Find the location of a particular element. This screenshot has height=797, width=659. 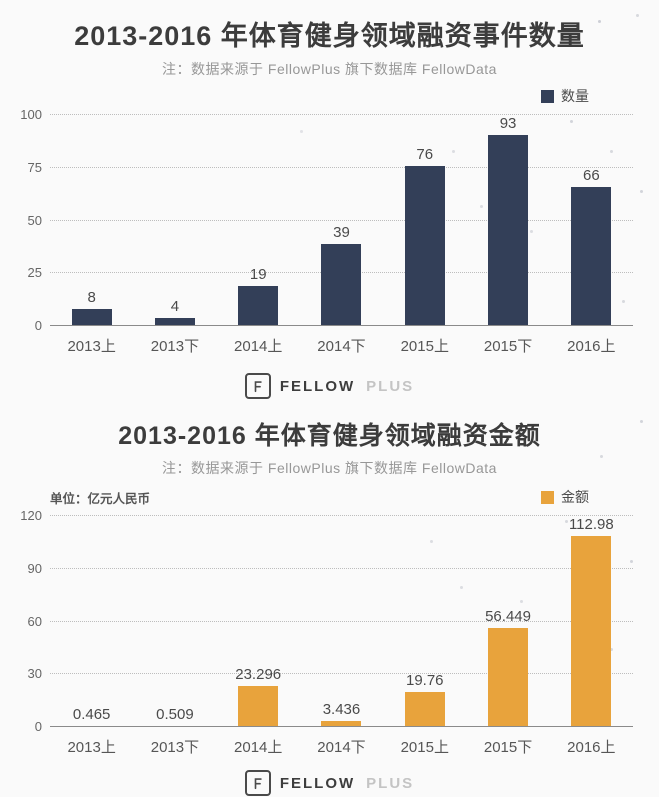

legend-label: 数量 is located at coordinates (575, 96).